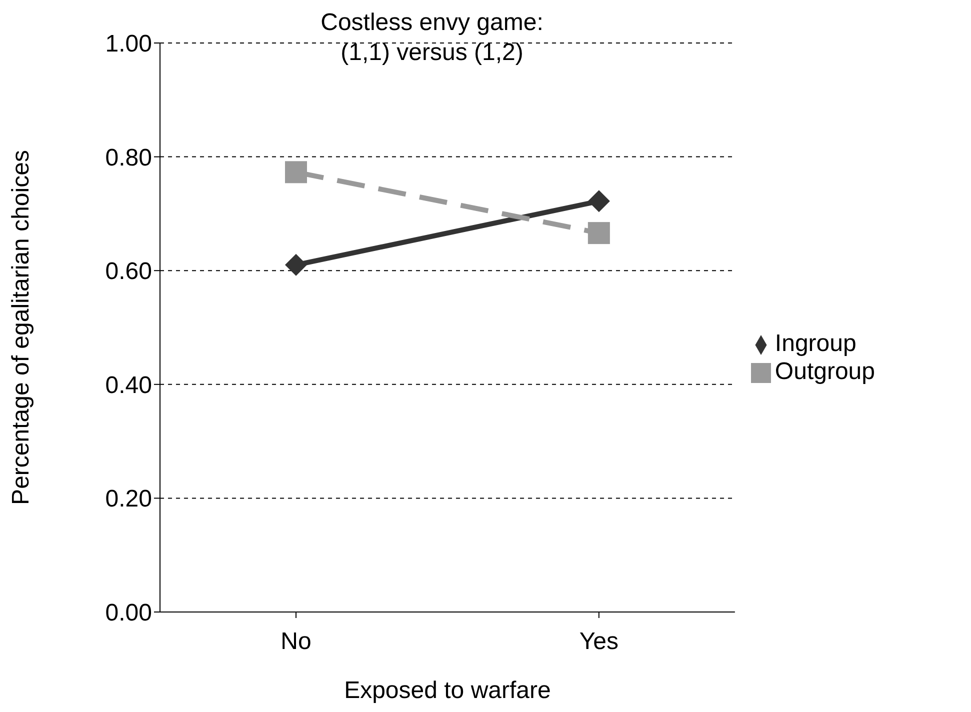 The width and height of the screenshot is (971, 712). What do you see at coordinates (128, 499) in the screenshot?
I see `y-tick-label: 0.20` at bounding box center [128, 499].